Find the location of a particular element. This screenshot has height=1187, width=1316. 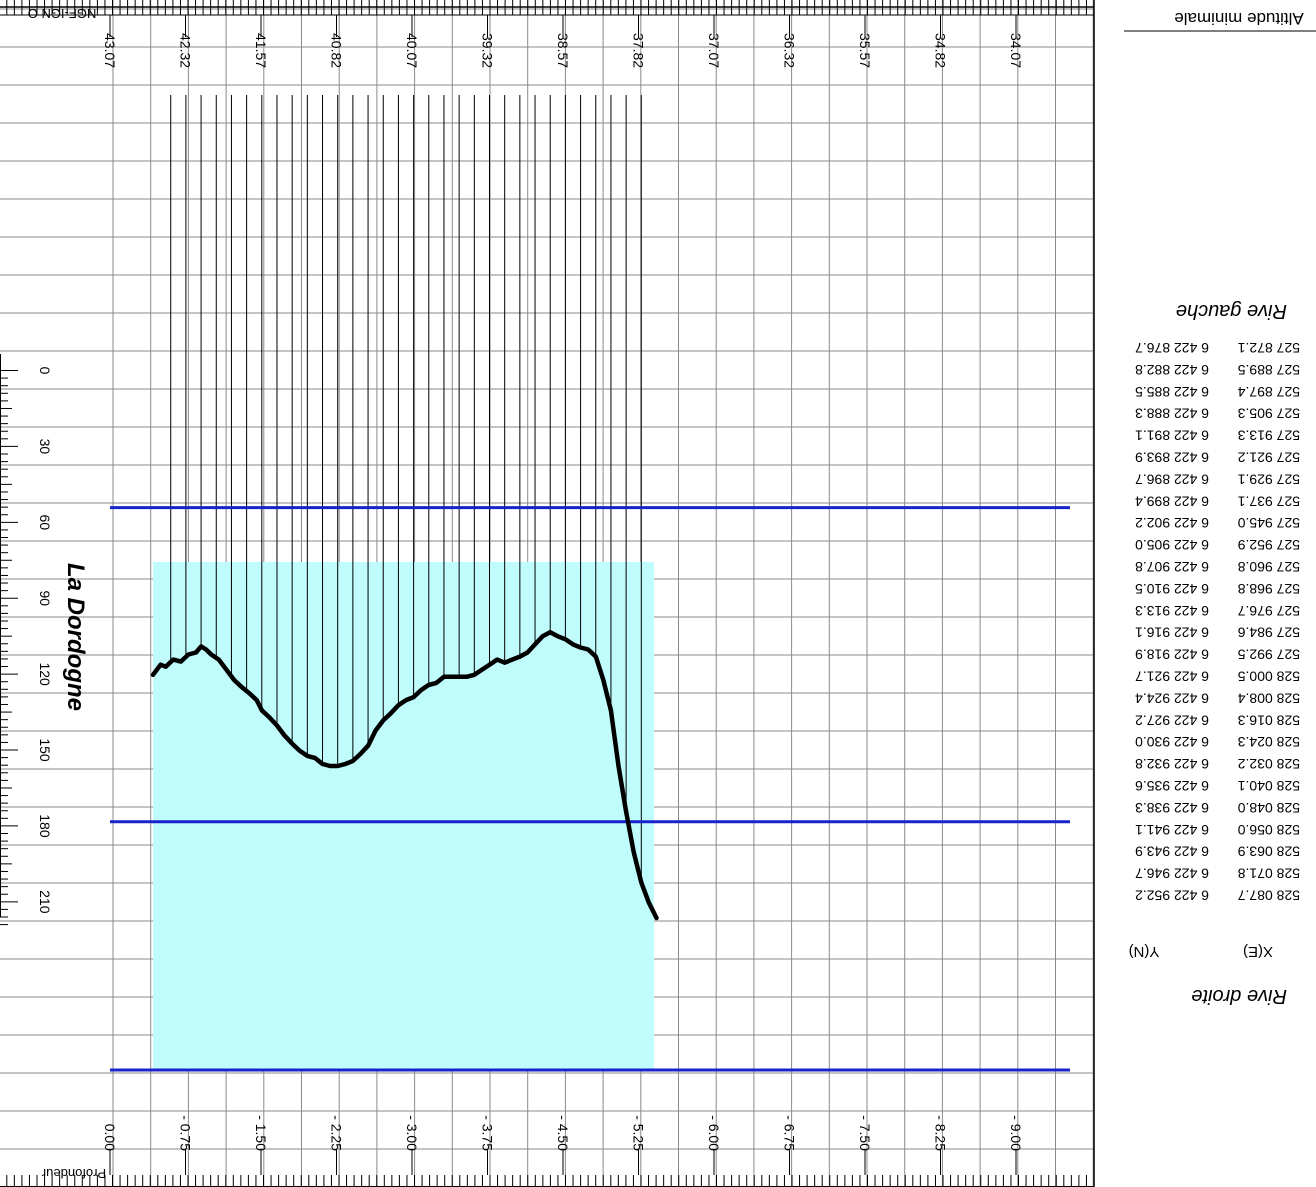

coord-x-value: 528 000.5 is located at coordinates (1269, 677).